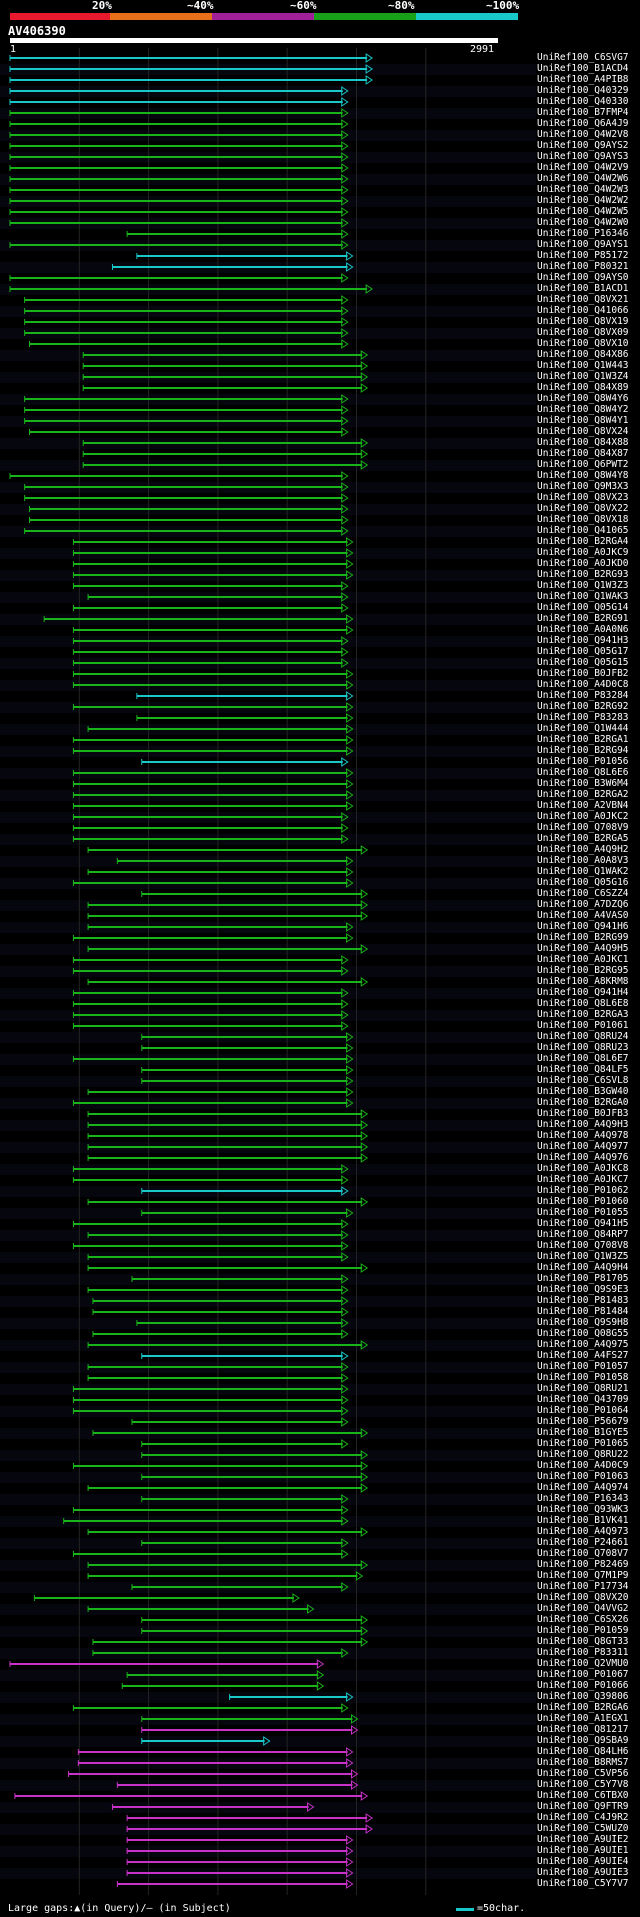 The image size is (640, 1917). What do you see at coordinates (583, 376) in the screenshot?
I see `hit-label: UniRef100_Q1W3Z4` at bounding box center [583, 376].